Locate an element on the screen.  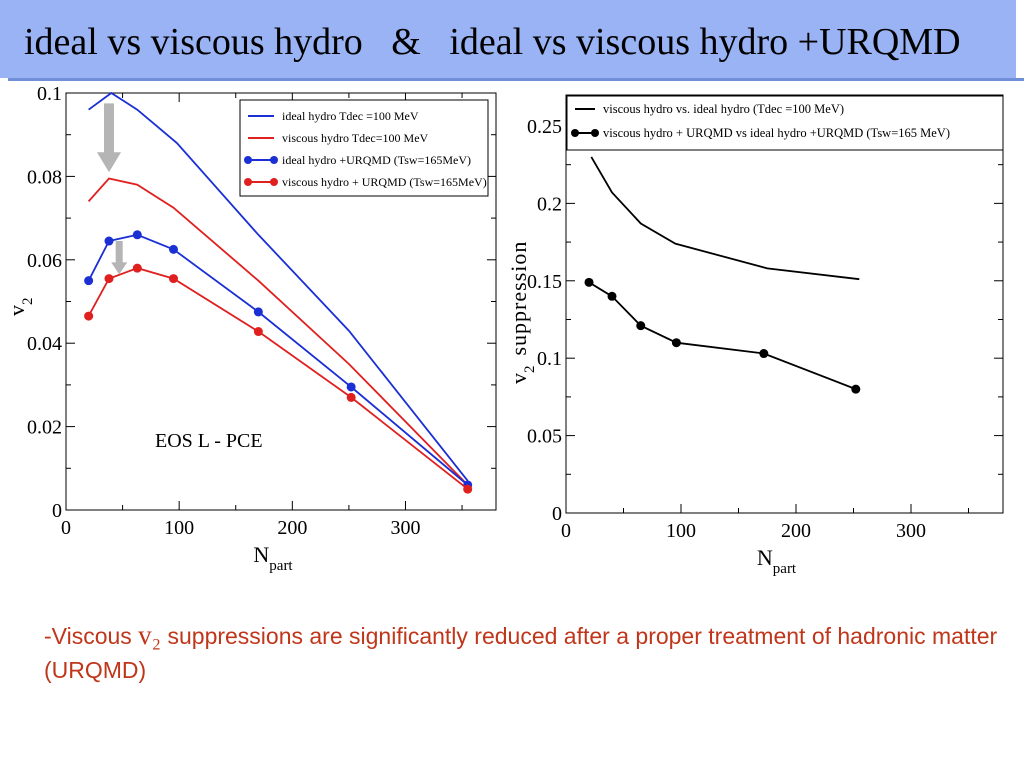
y-axis-label: v2 is located at coordinates (20, 307).